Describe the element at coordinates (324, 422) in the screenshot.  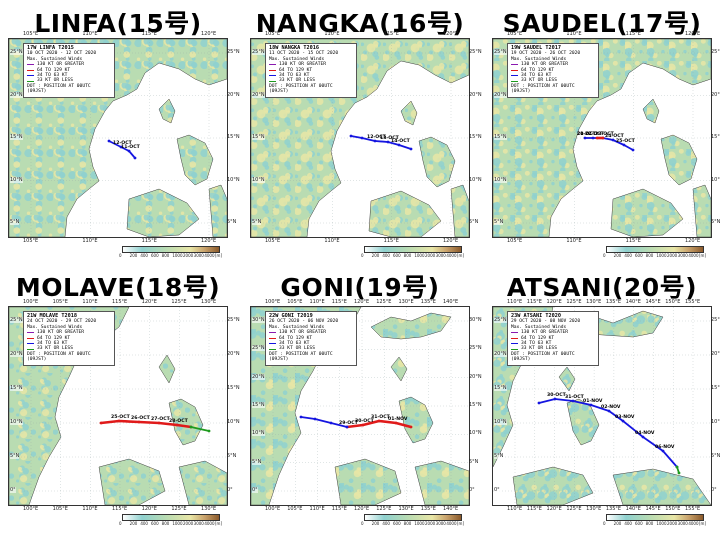
I see `typhoon-track` at that location.